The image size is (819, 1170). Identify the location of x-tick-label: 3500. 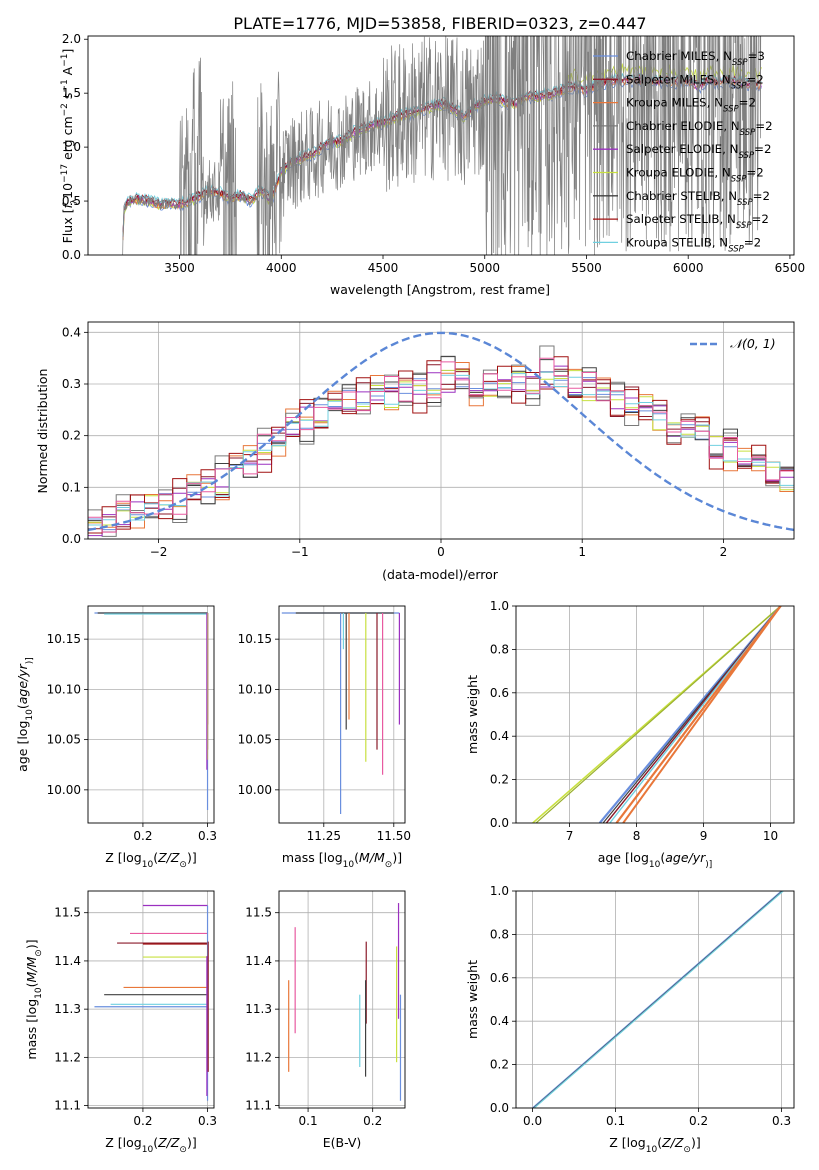
(179, 268).